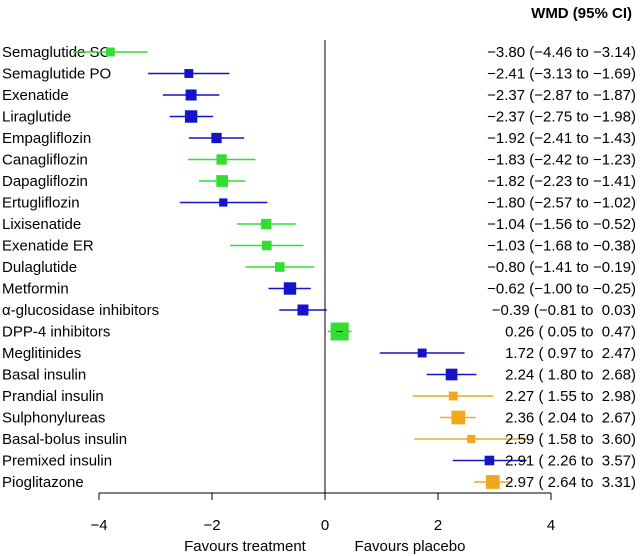 The image size is (640, 556). I want to click on ci-value-text: 2.91 ( 2.26 to 3.57), so click(570, 461).